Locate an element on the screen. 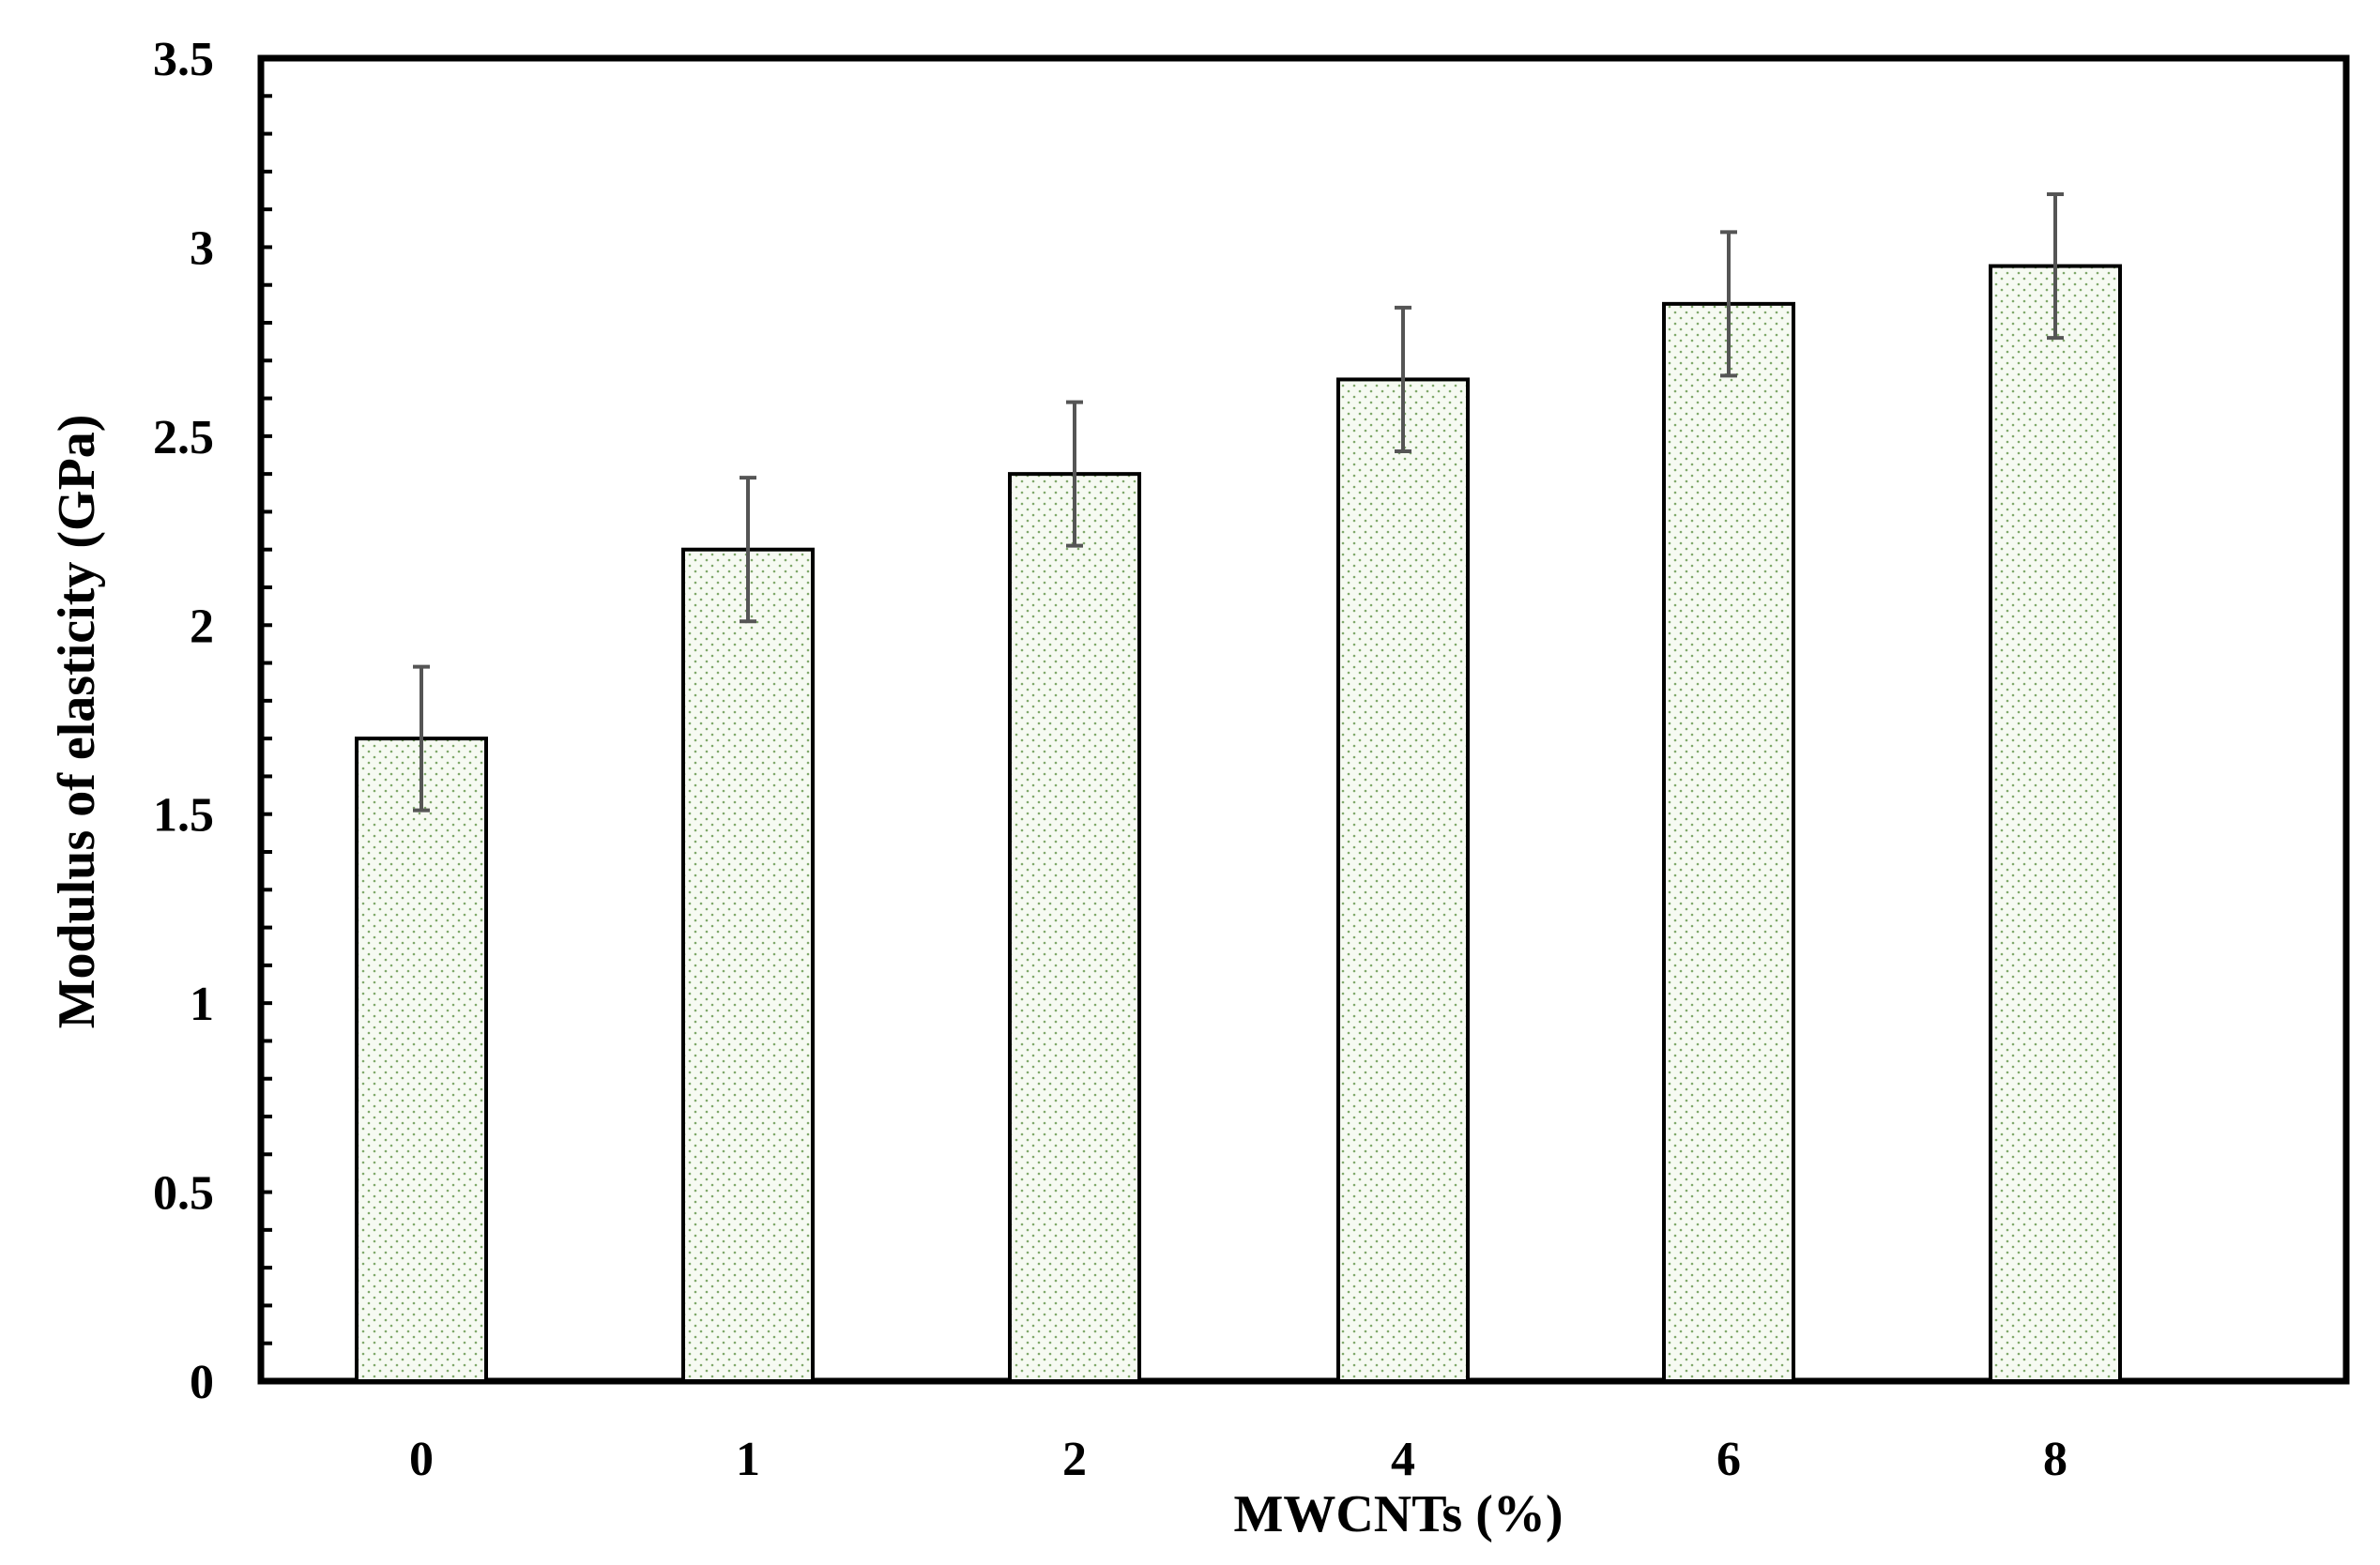 Image resolution: width=2380 pixels, height=1565 pixels. x-tick-label: 1 is located at coordinates (748, 1459).